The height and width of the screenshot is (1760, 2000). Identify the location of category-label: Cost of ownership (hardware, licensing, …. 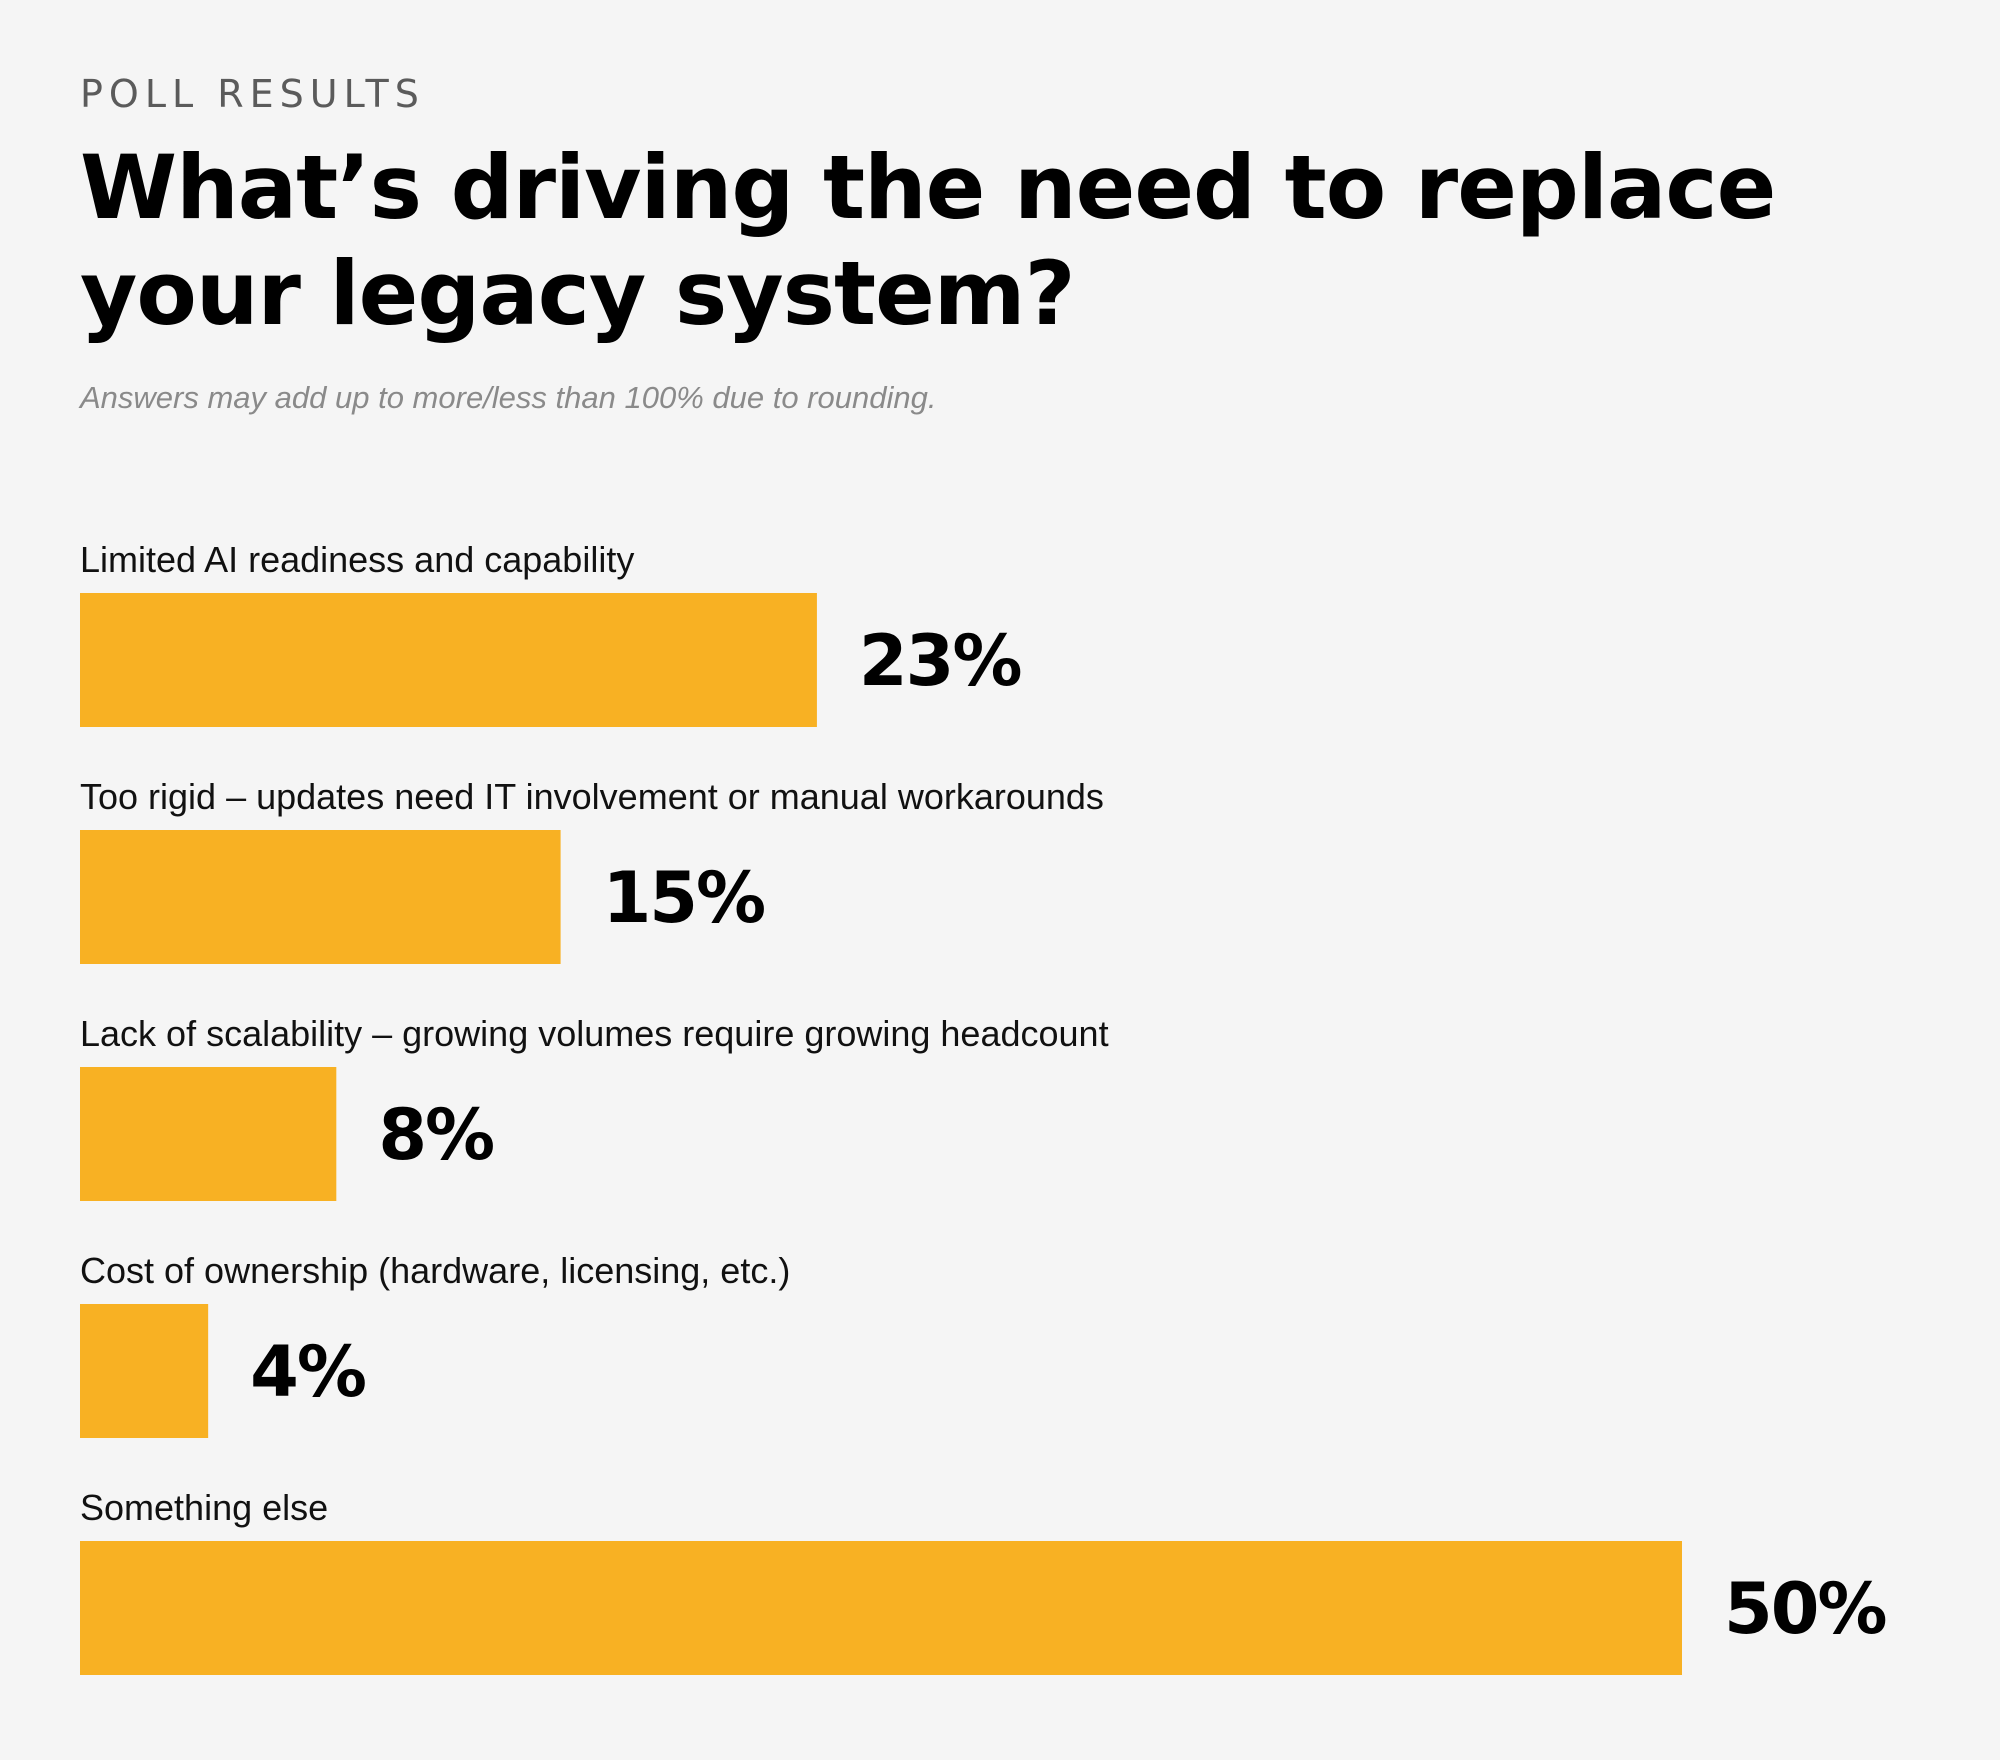
(435, 1270).